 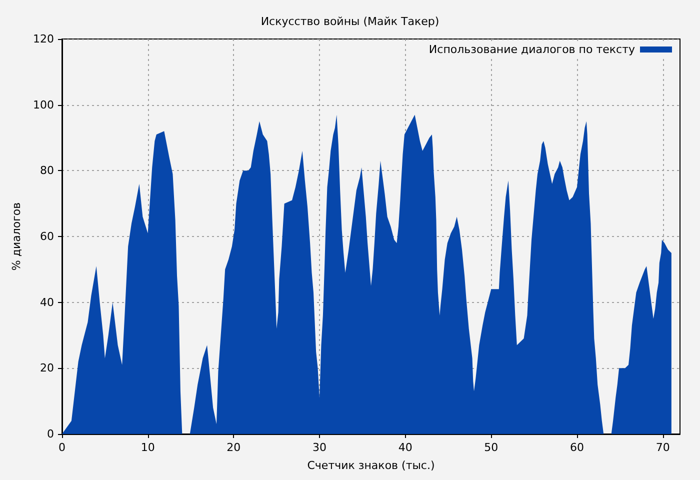 I want to click on x-tick-label: 70, so click(x=663, y=447).